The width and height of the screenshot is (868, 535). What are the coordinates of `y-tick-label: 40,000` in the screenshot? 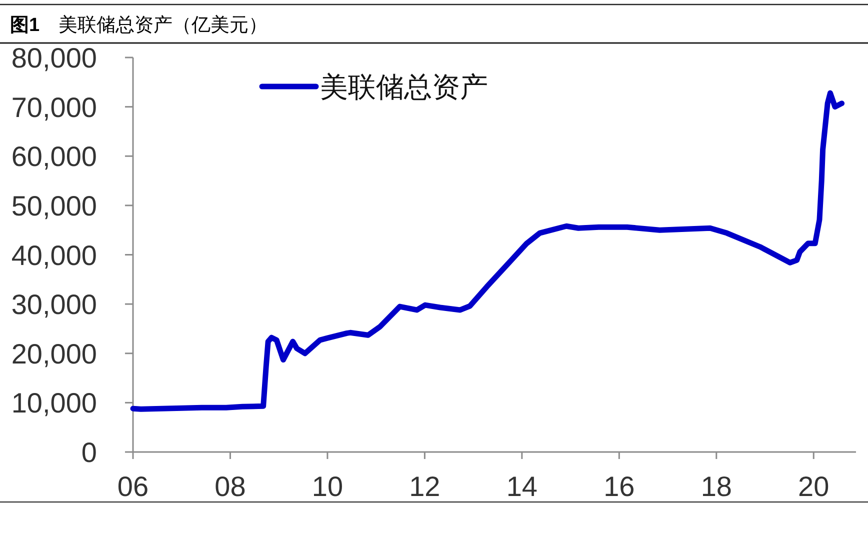 It's located at (54, 255).